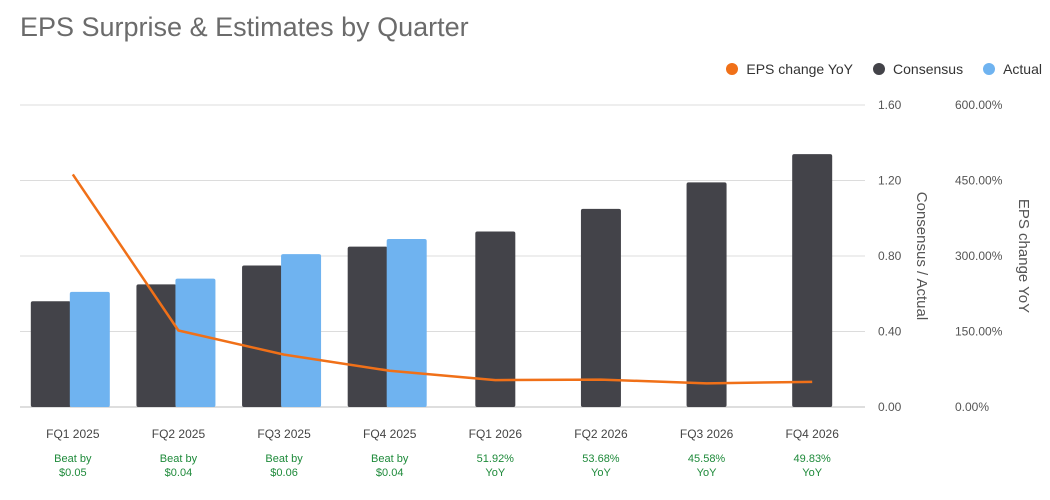 Image resolution: width=1050 pixels, height=500 pixels. Describe the element at coordinates (601, 459) in the screenshot. I see `surprise-annotation-line1: 53.68%` at that location.